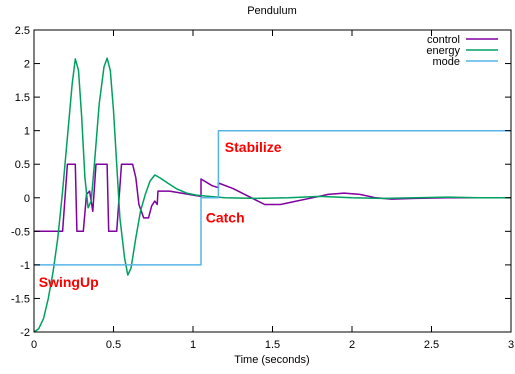  What do you see at coordinates (34, 345) in the screenshot?
I see `x-tick-label: 0` at bounding box center [34, 345].